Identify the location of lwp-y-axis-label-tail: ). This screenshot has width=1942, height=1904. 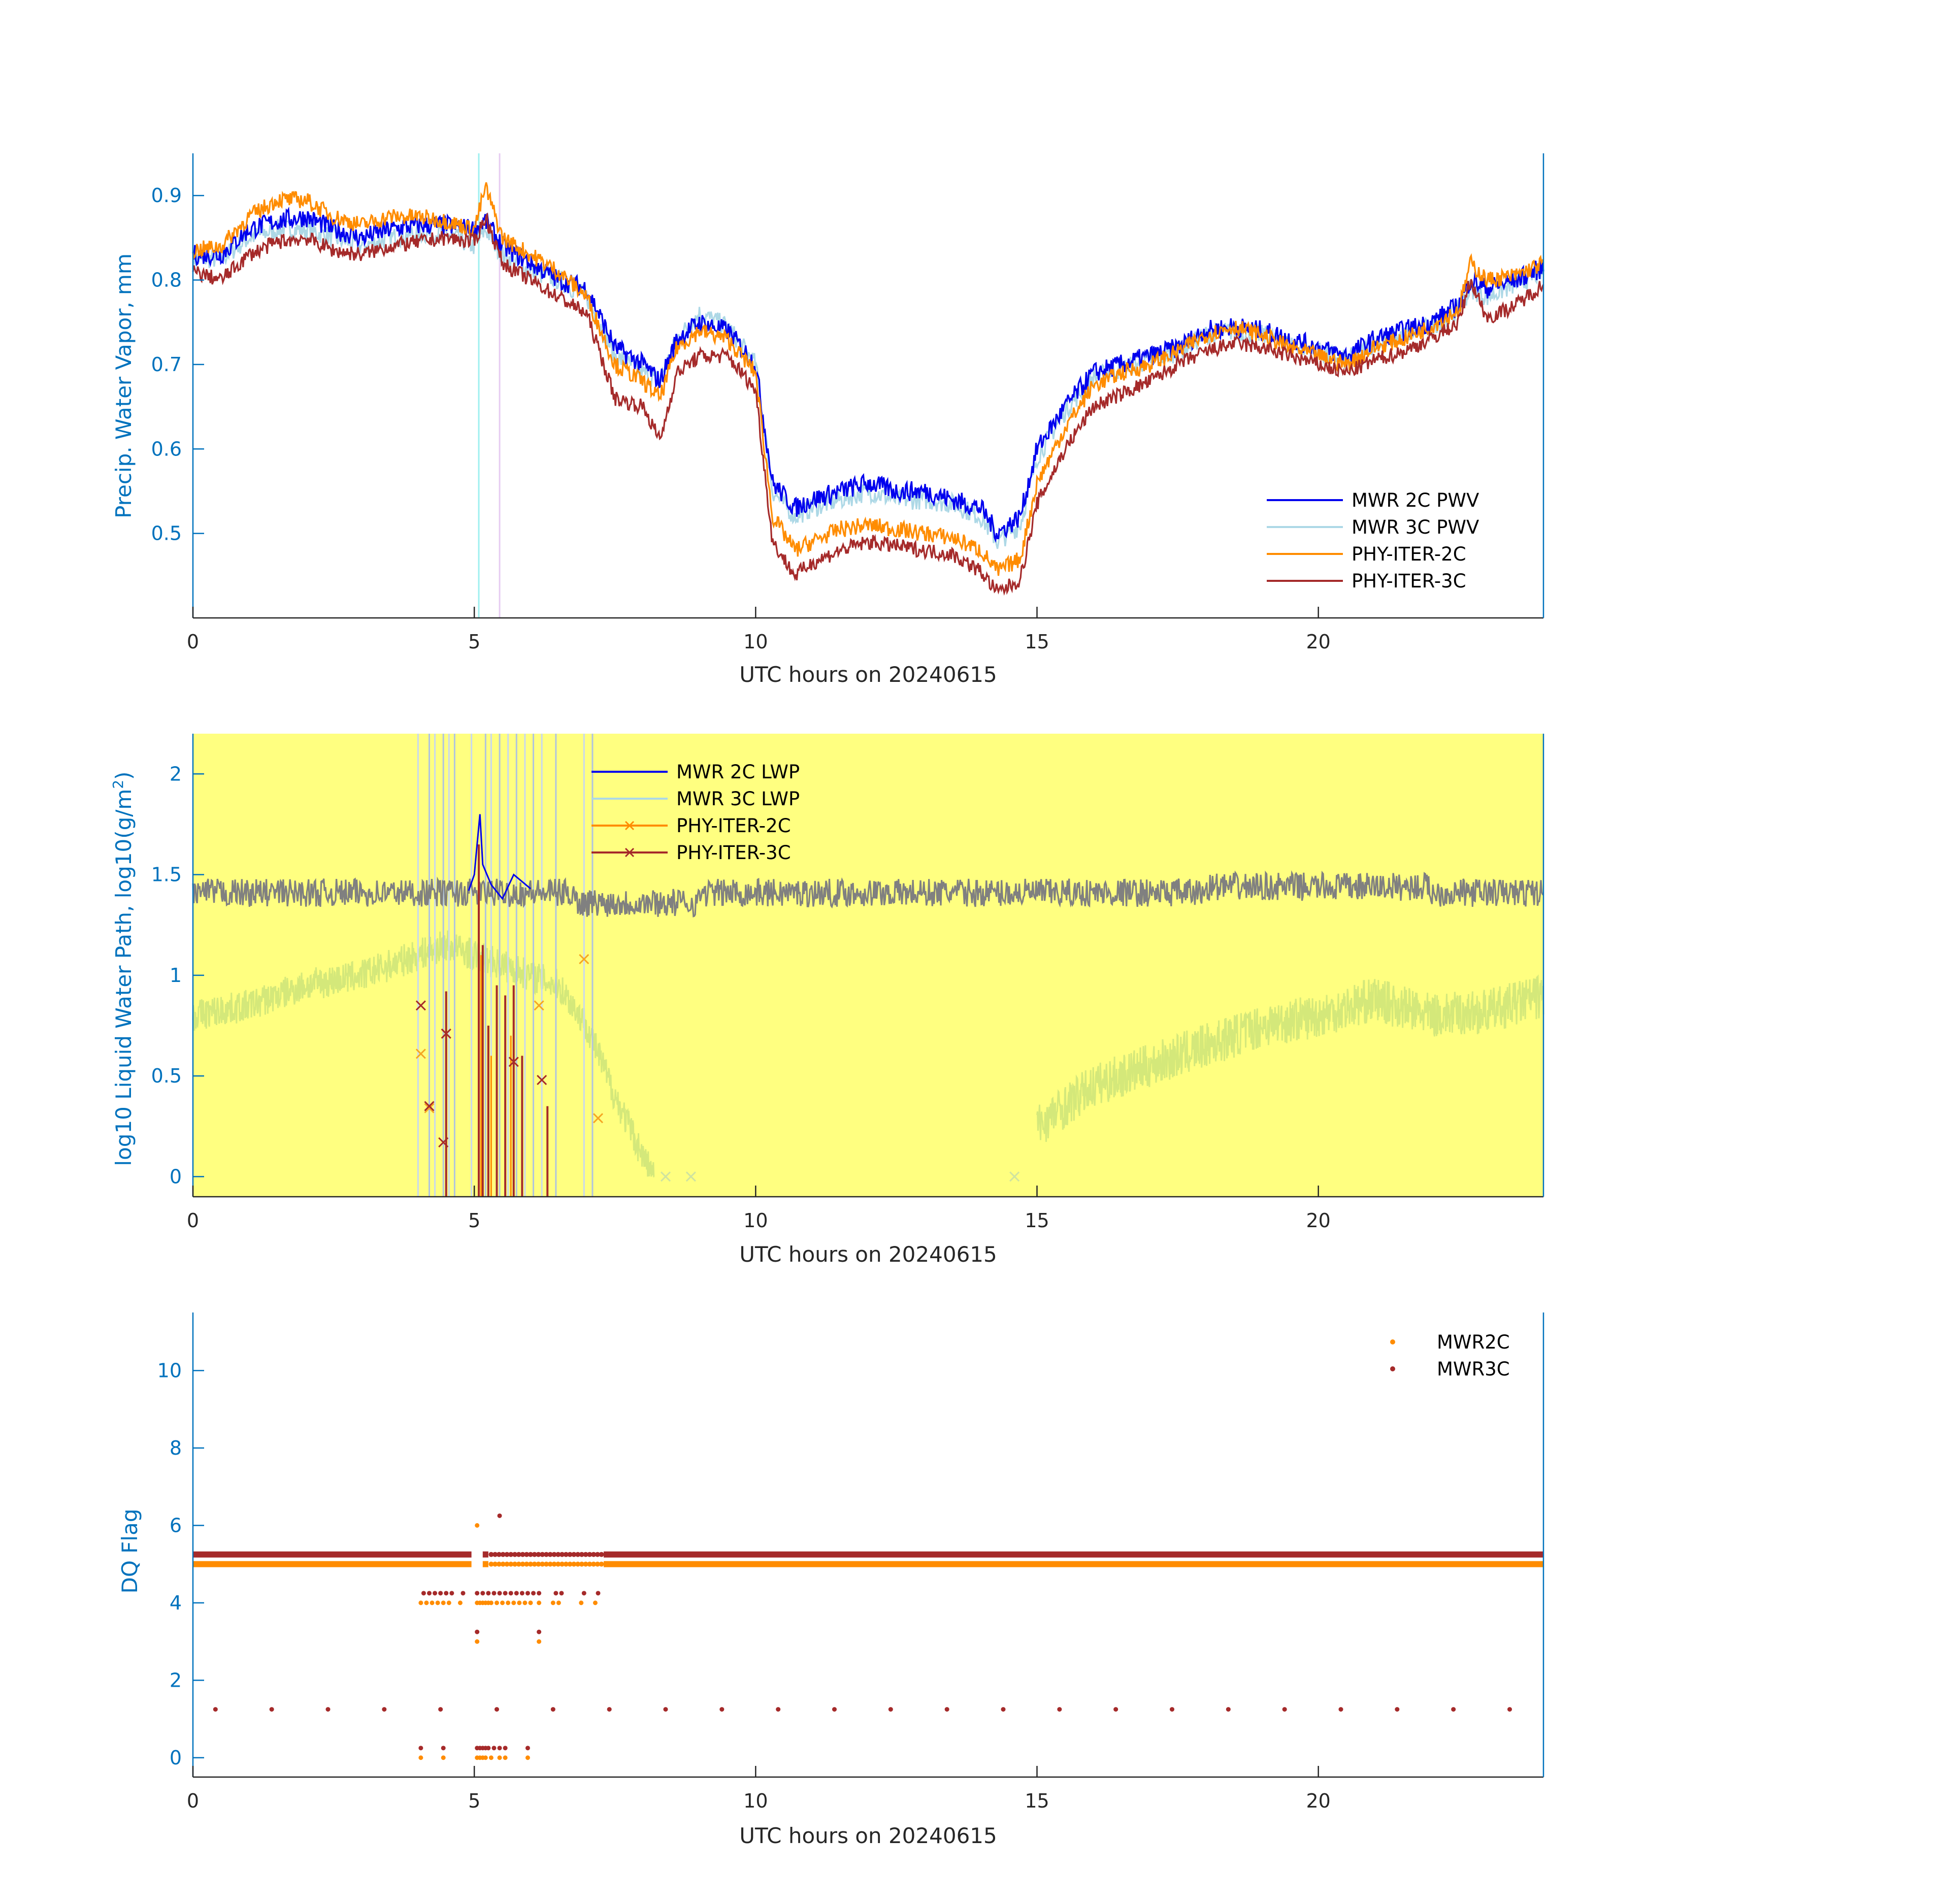
(123, 775).